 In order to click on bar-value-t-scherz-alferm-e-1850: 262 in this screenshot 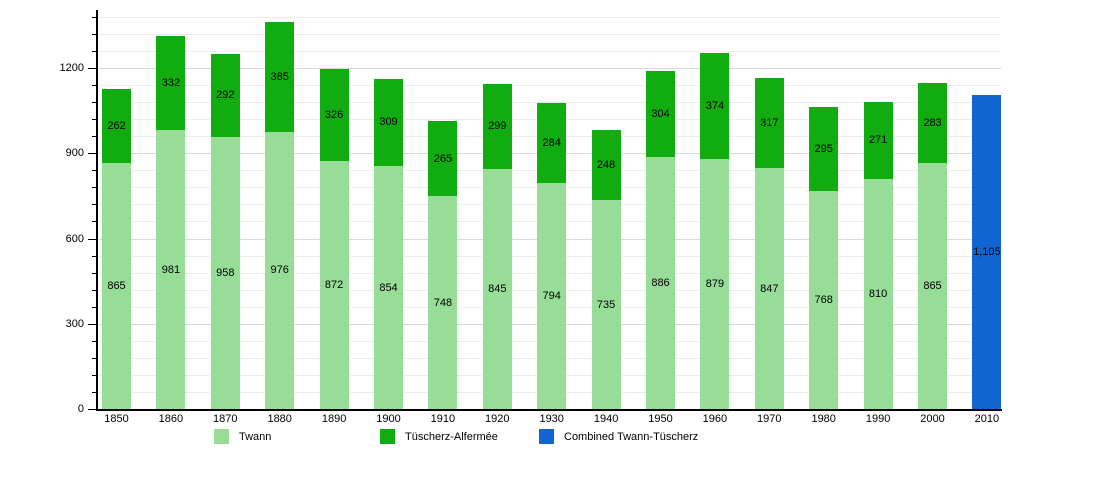, I will do `click(116, 125)`.